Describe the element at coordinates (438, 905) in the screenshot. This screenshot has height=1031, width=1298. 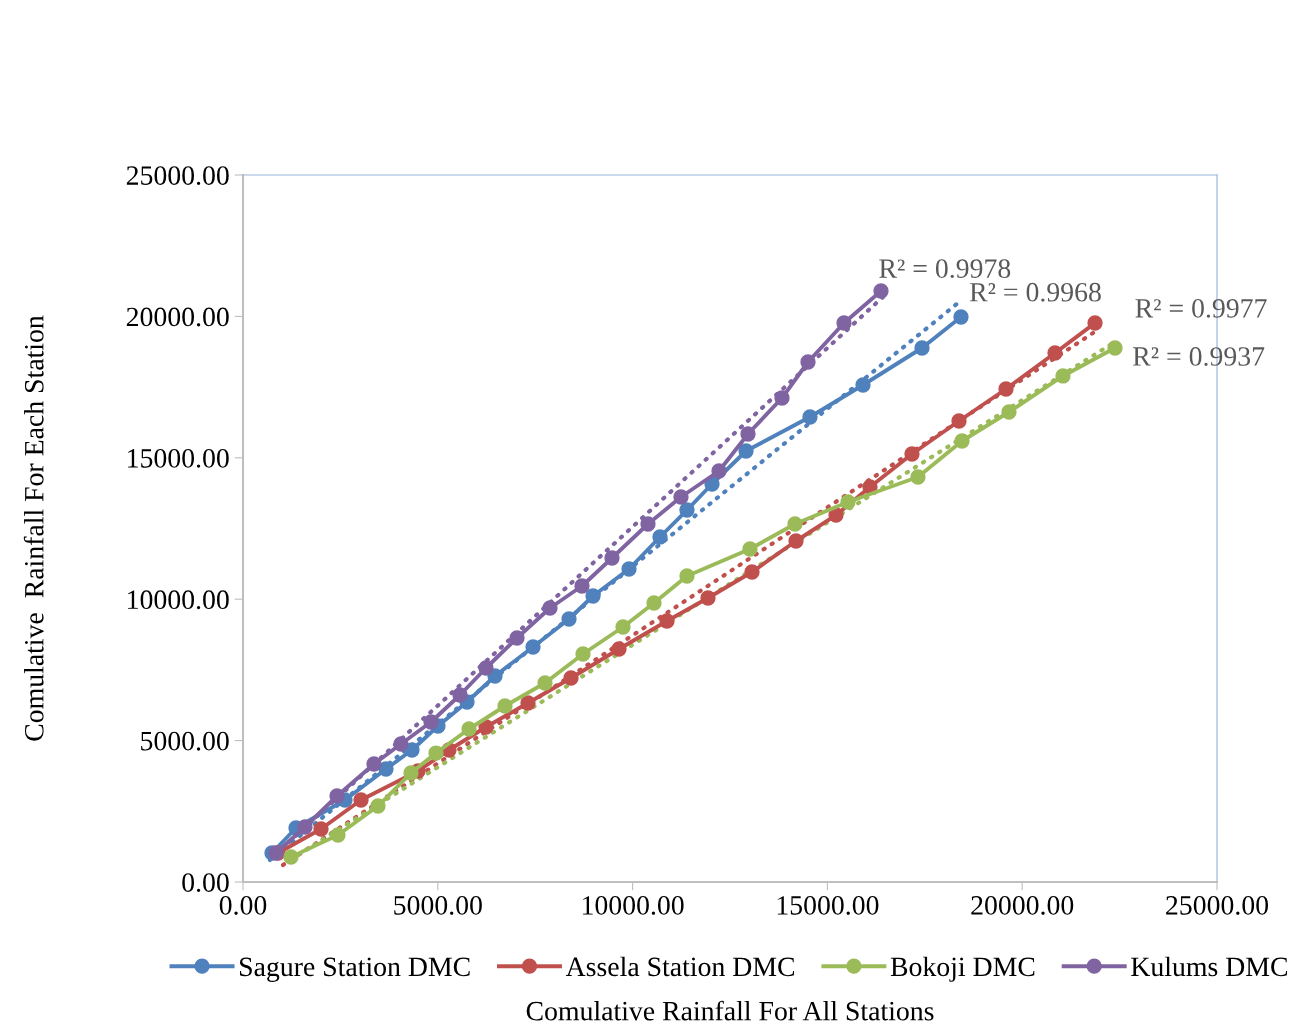
I see `x-tick-label: 5000.00` at that location.